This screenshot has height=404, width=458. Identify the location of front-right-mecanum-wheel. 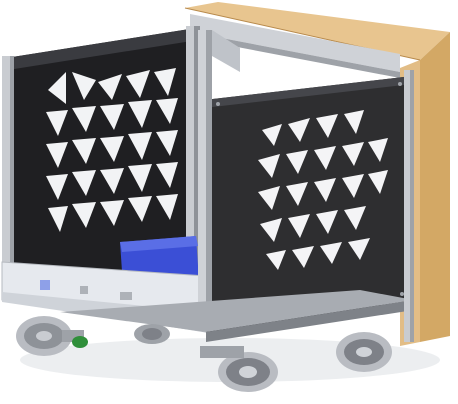
(239, 369).